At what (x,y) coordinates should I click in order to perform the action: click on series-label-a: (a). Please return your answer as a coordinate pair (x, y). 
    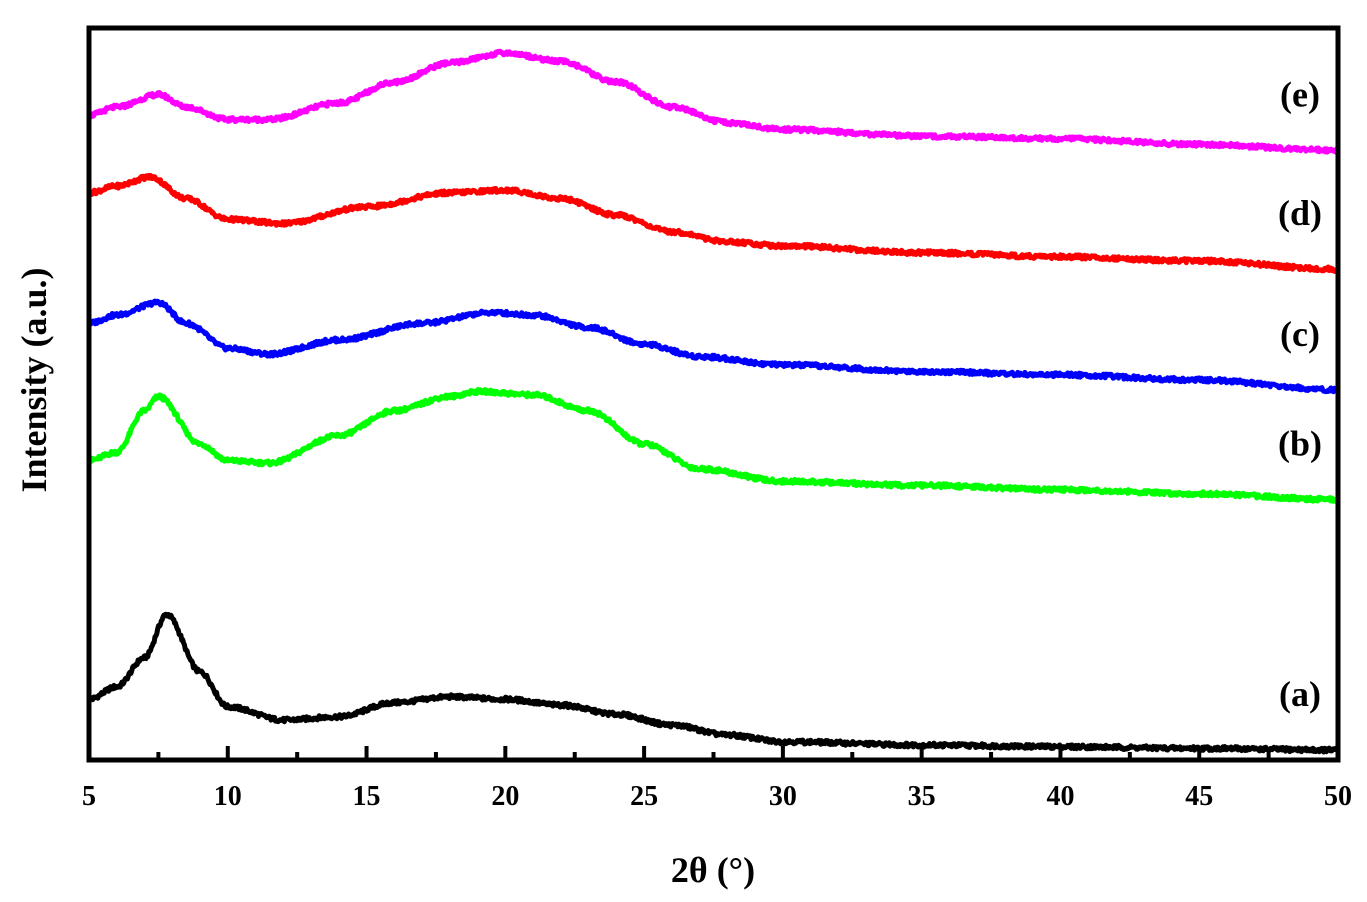
    Looking at the image, I should click on (1300, 694).